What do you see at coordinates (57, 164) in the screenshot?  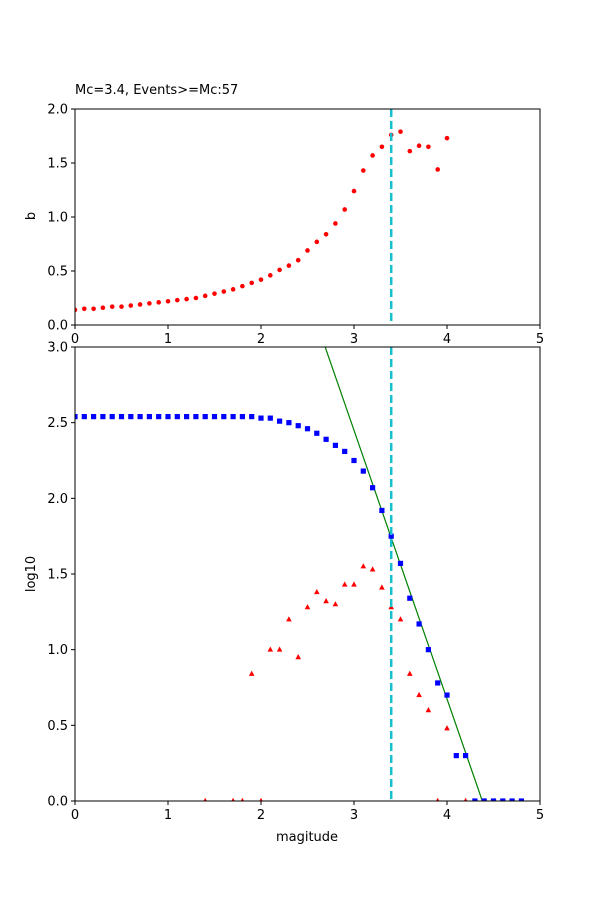 I see `y-tick-label: 1.5` at bounding box center [57, 164].